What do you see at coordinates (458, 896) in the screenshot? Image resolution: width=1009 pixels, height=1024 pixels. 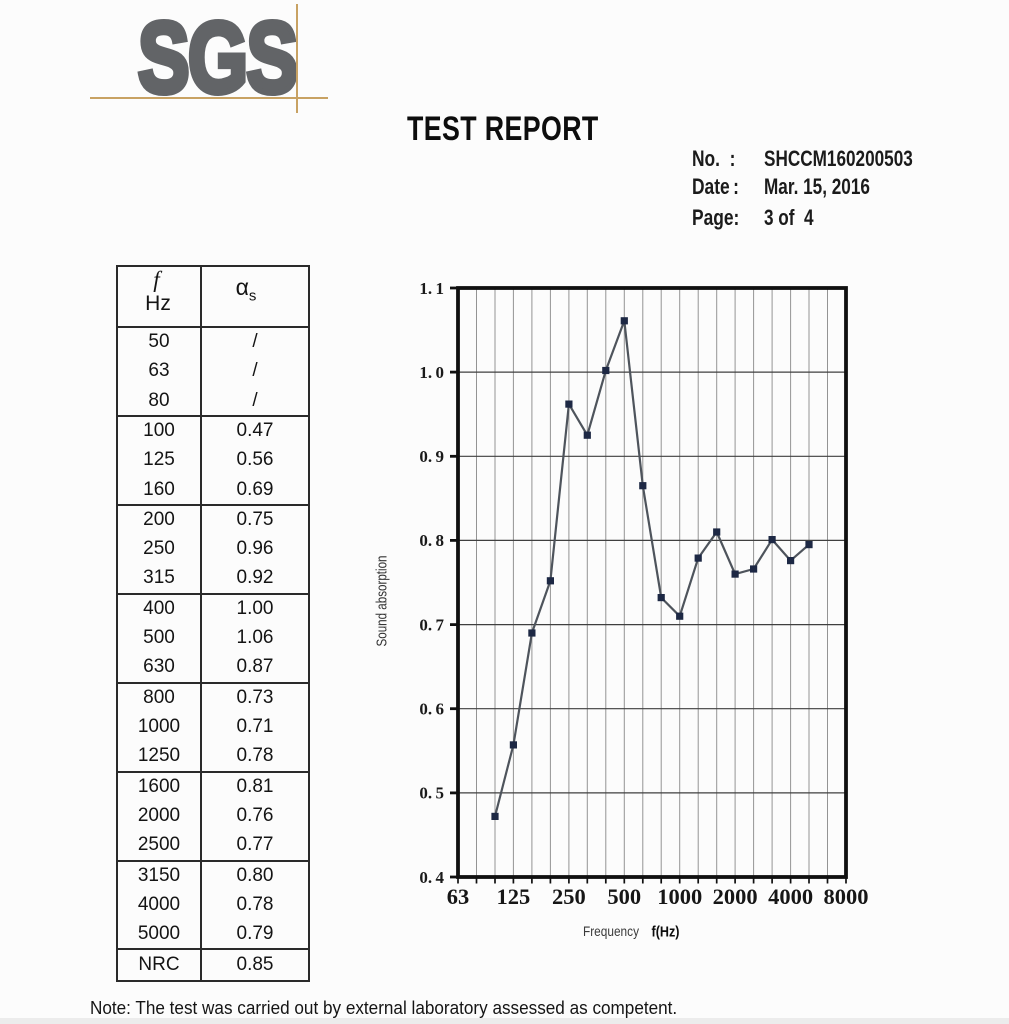 I see `svg-text: 63` at bounding box center [458, 896].